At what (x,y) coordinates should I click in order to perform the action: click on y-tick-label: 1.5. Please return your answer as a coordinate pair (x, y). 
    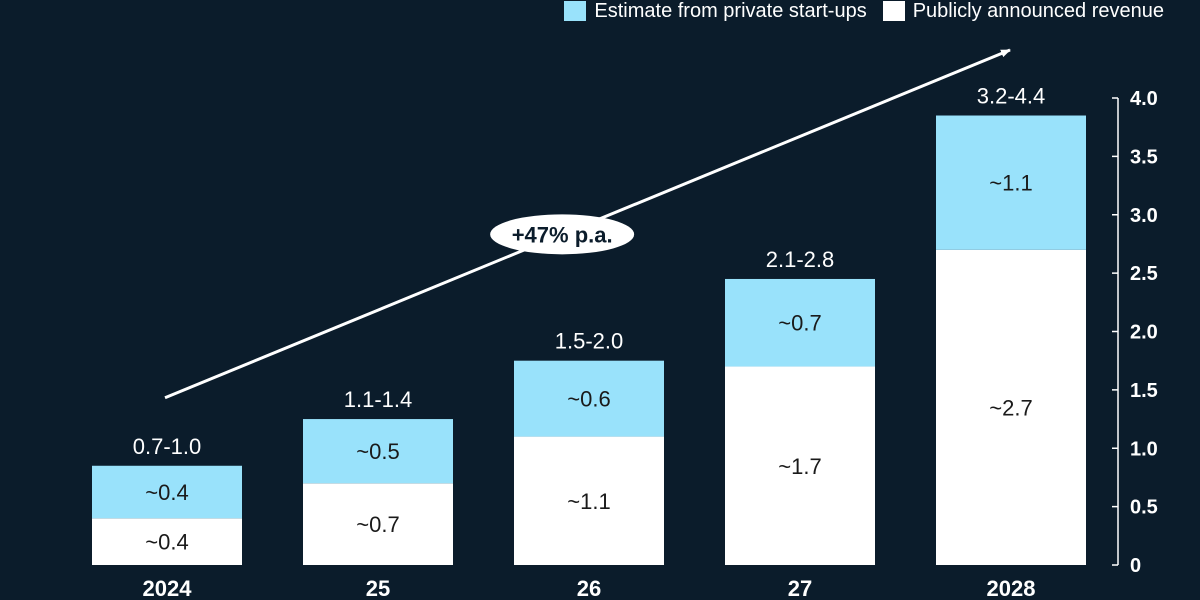
    Looking at the image, I should click on (1144, 391).